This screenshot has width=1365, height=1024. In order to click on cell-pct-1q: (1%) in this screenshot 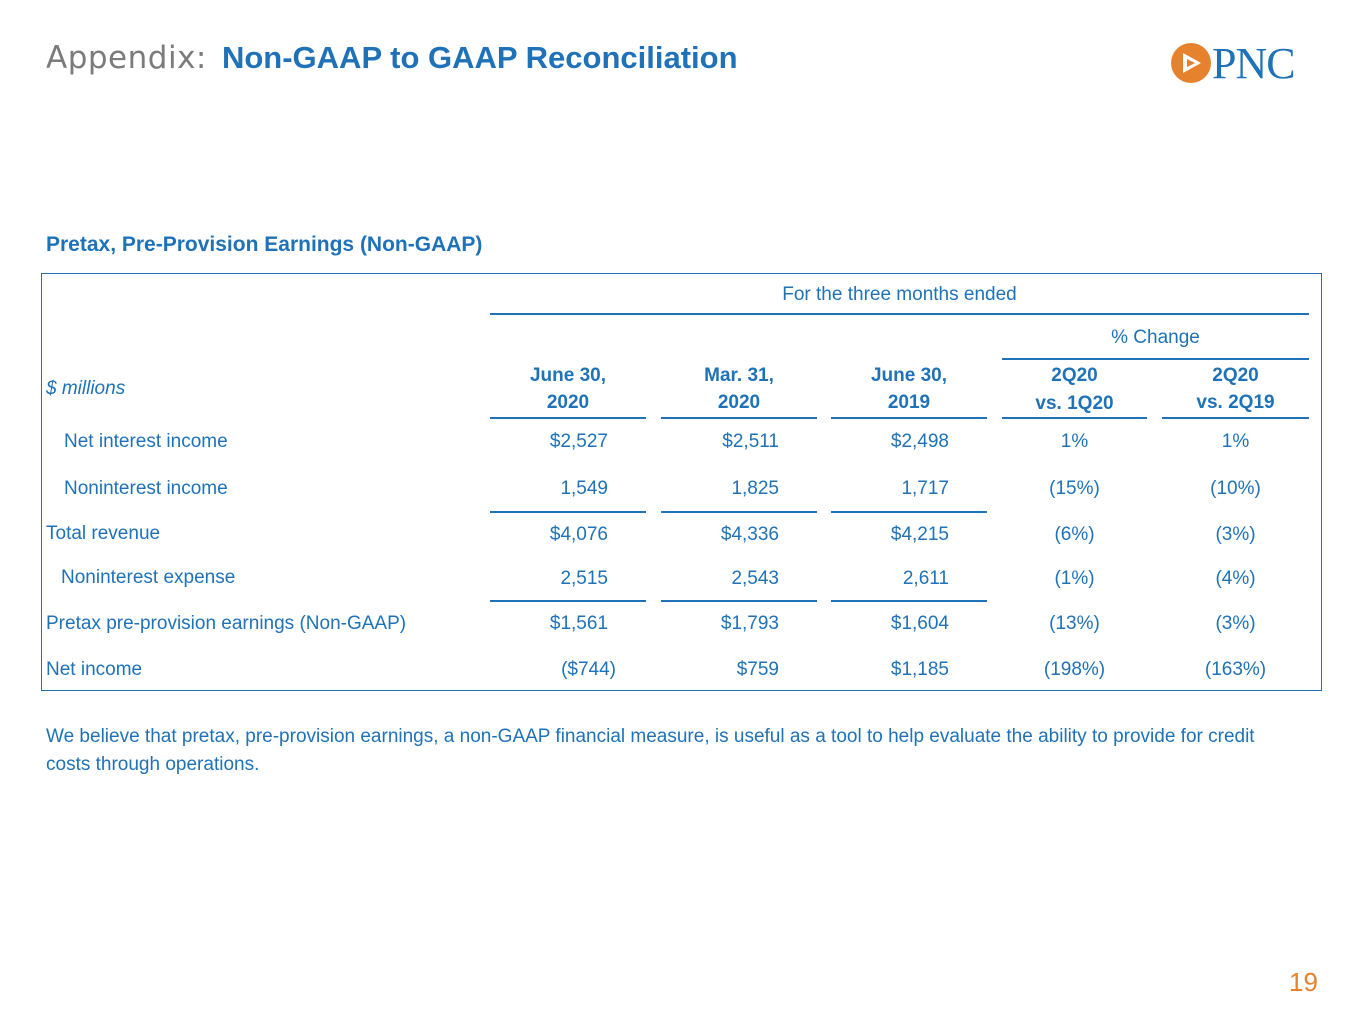, I will do `click(1074, 578)`.